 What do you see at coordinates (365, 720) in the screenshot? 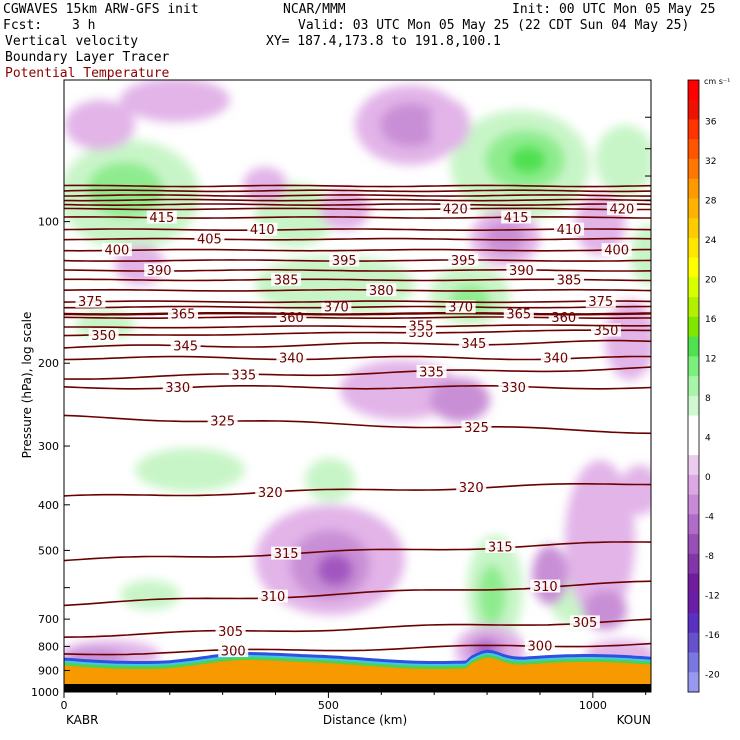
I see `x-axis-label: Distance (km)` at bounding box center [365, 720].